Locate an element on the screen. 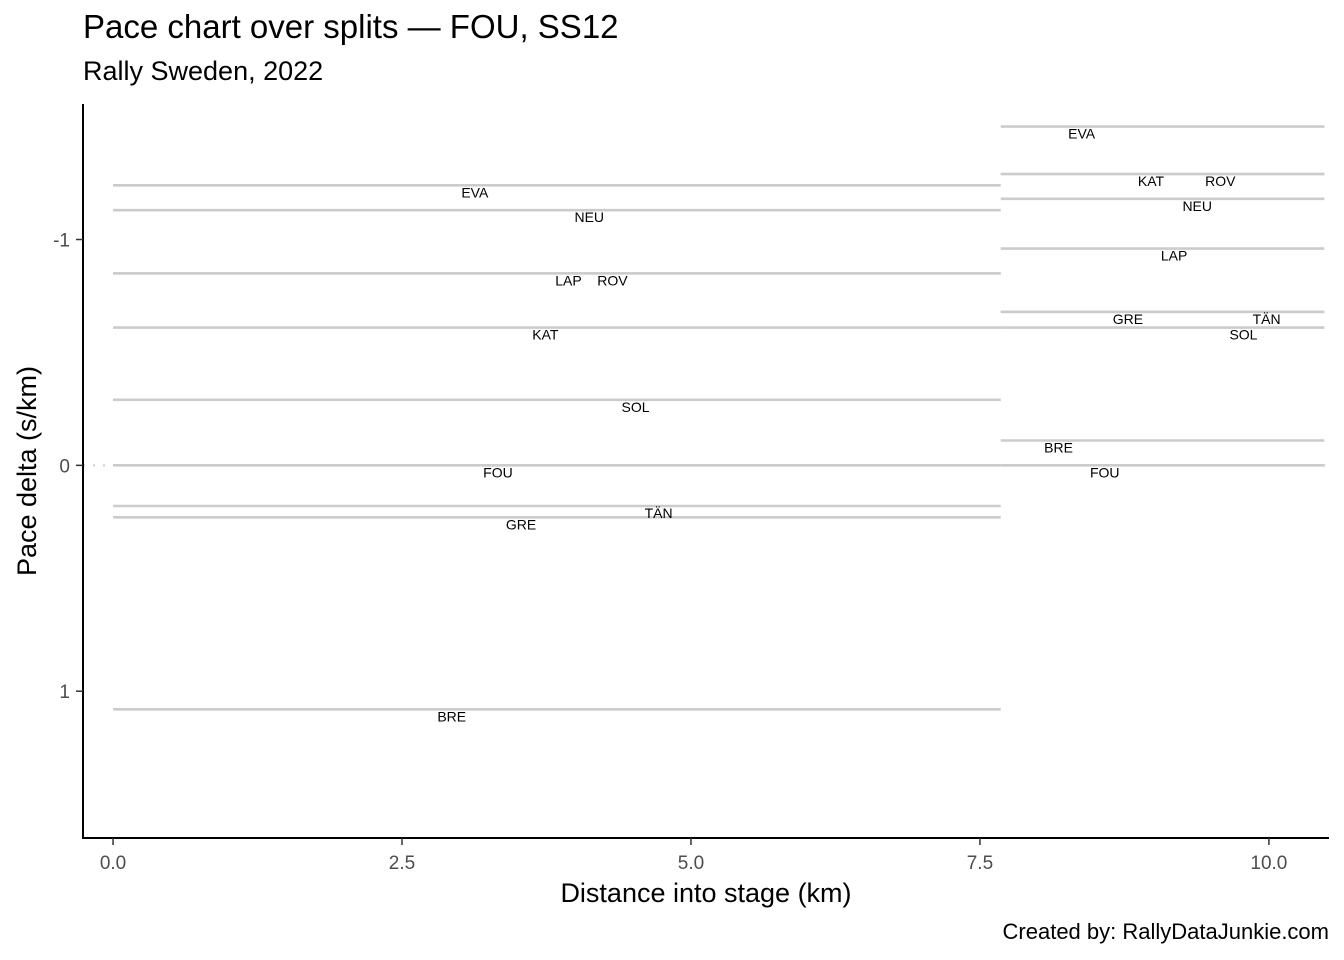  driver-label-tän-split-2: TÄN is located at coordinates (1267, 319).